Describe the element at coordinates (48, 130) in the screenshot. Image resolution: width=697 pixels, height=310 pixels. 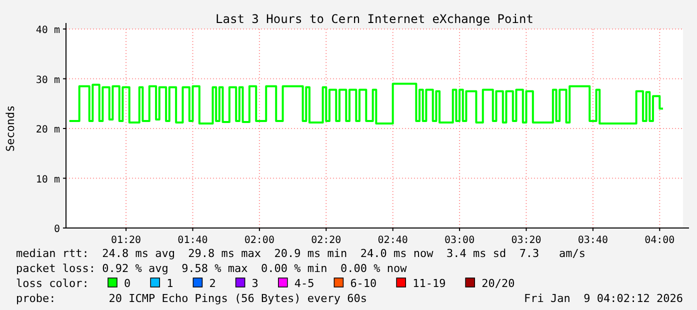
I see `y-tick-label: 20 m` at that location.